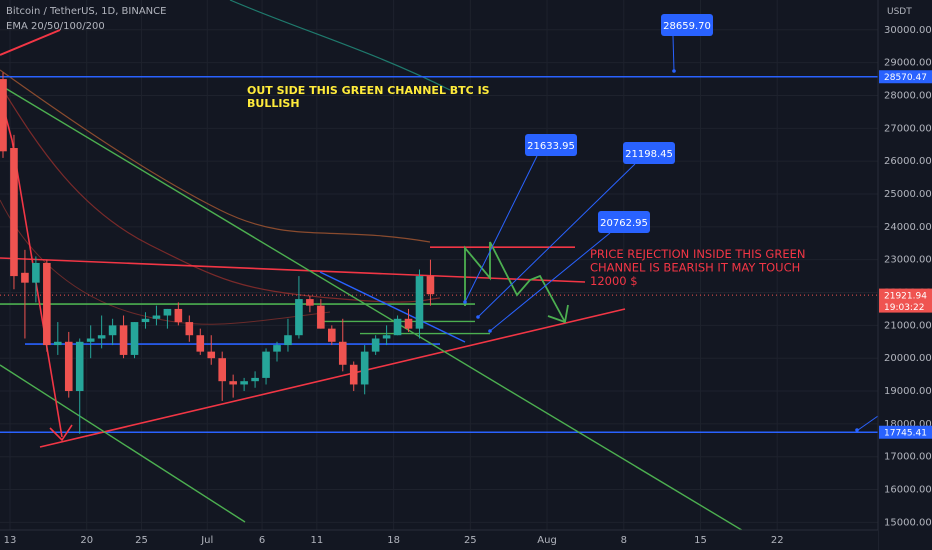 This screenshot has width=932, height=550. I want to click on x-tick-label: 22, so click(777, 540).